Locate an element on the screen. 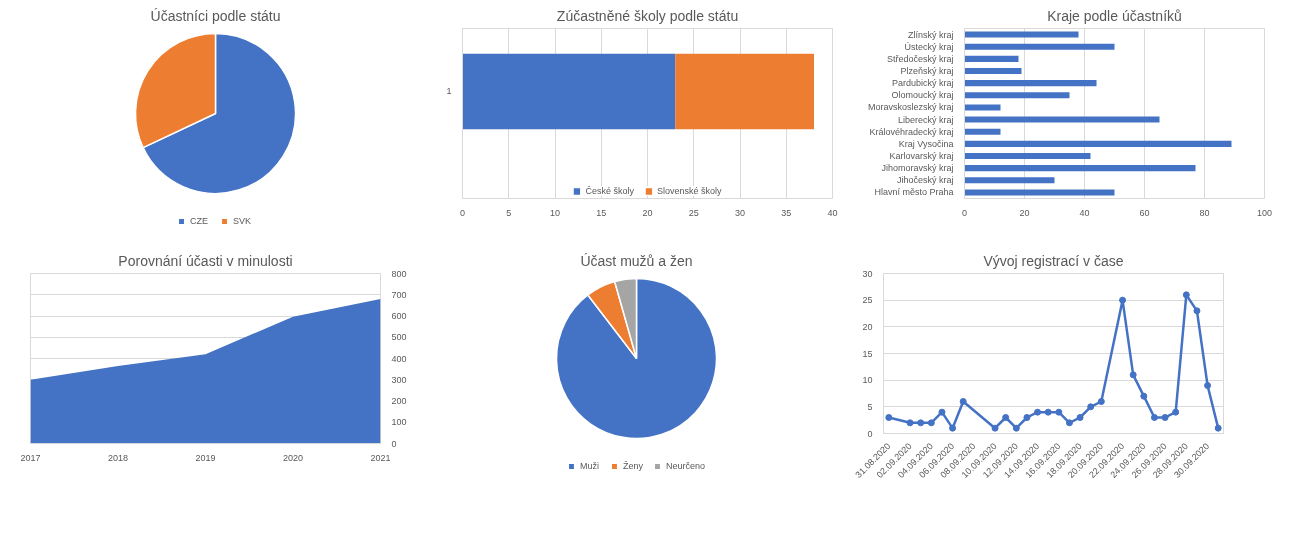 This screenshot has height=544, width=1309. x-tick-label: 100 is located at coordinates (1264, 212).